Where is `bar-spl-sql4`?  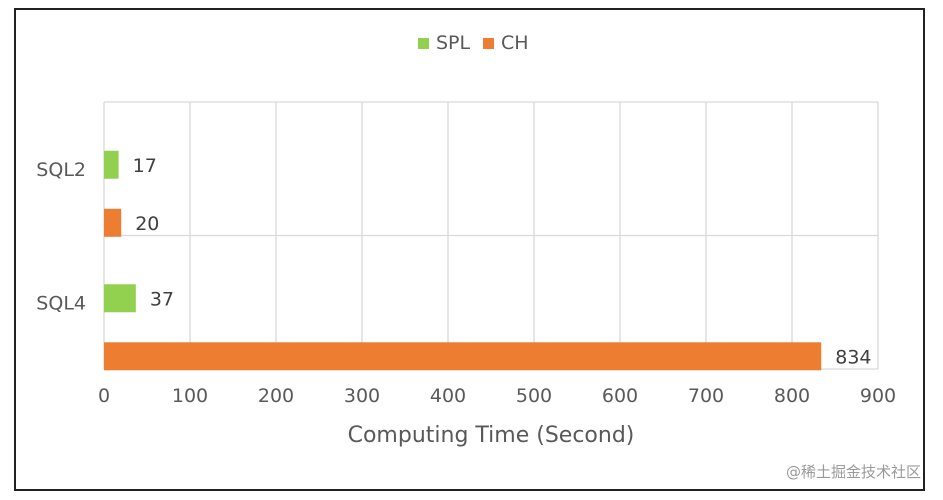
bar-spl-sql4 is located at coordinates (120, 298).